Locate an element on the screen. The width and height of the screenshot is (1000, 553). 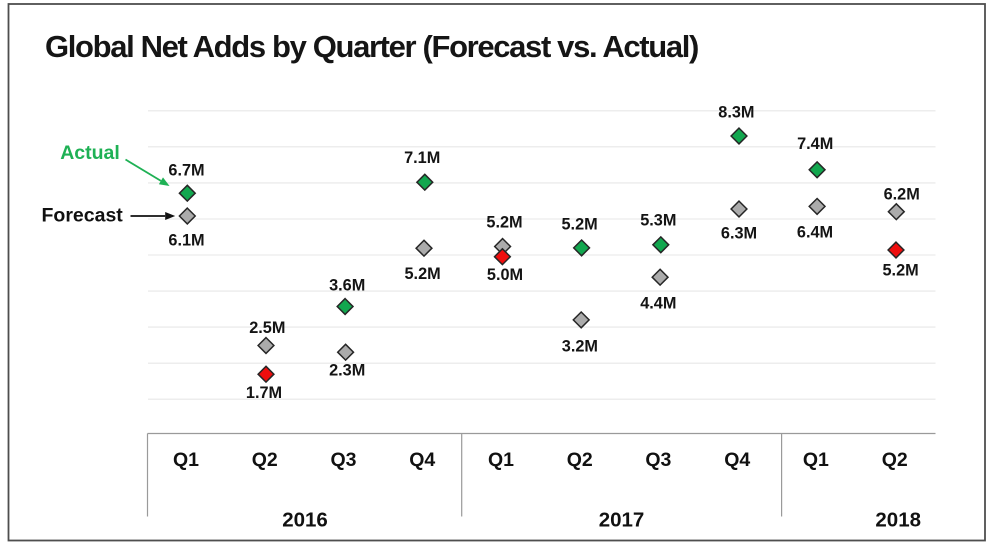
svg-text: Actual is located at coordinates (90, 153).